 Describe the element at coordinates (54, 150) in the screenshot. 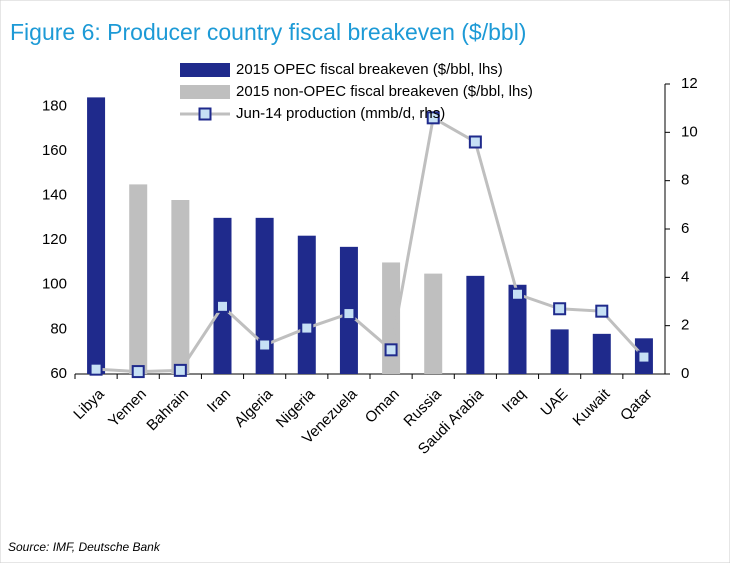

I see `y-tick-label: 160` at that location.